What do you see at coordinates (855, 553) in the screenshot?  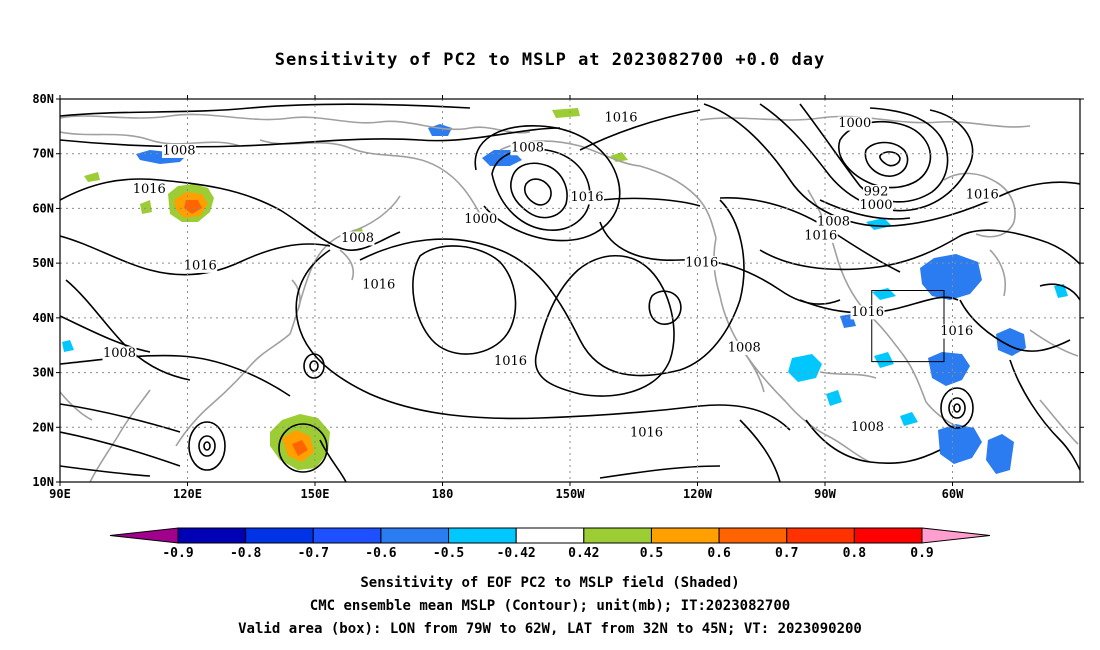 I see `colorbar-label: 0.8` at bounding box center [855, 553].